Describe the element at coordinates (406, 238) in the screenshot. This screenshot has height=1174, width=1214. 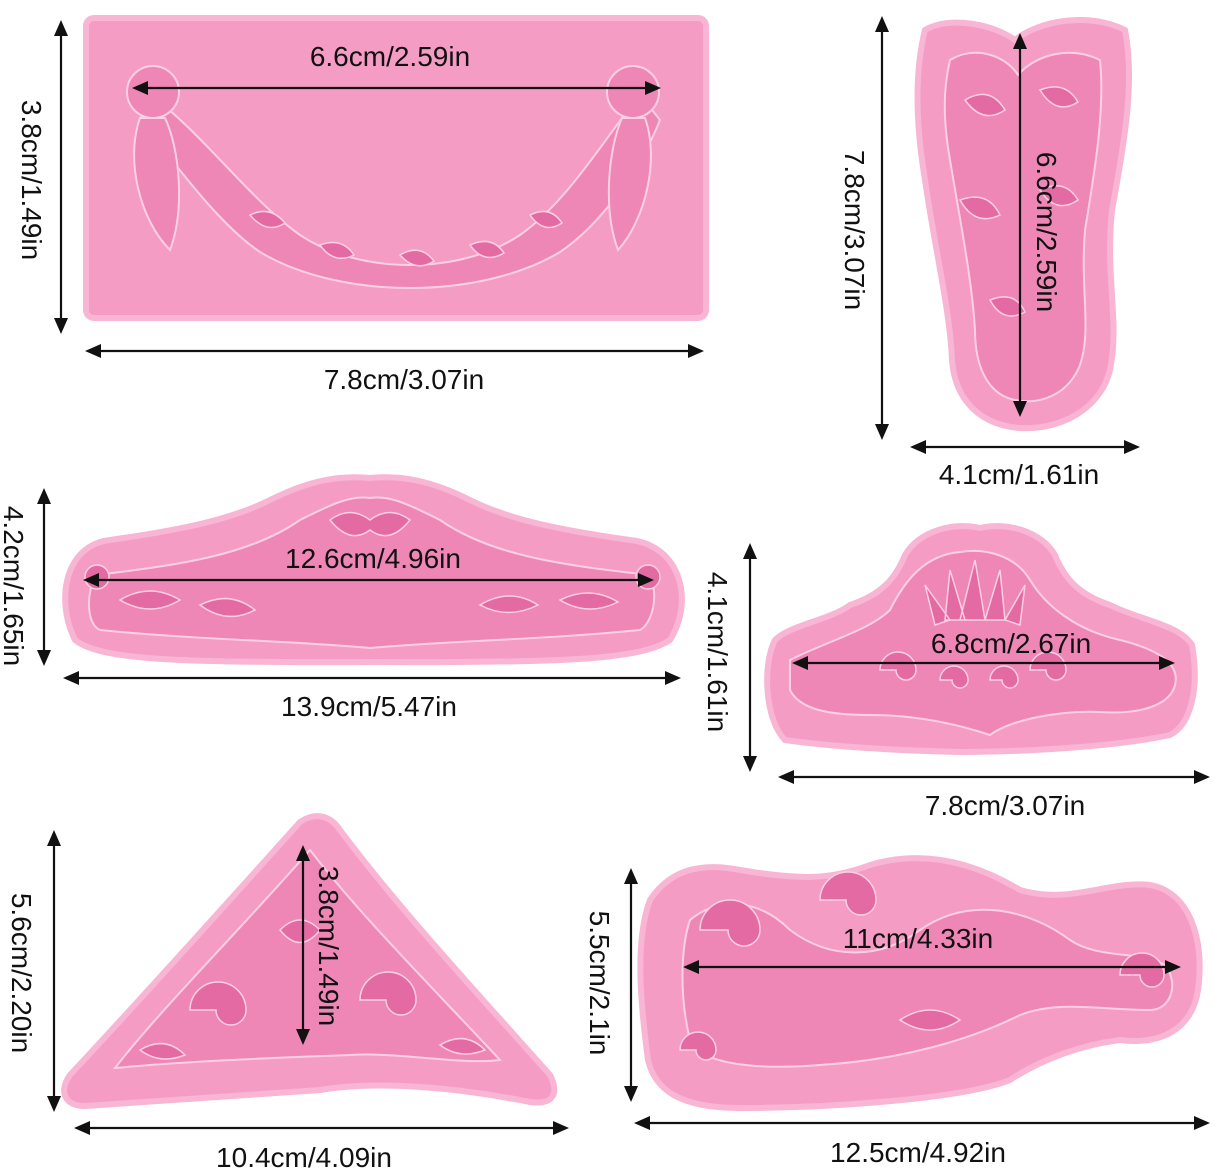
I see `garland-leaf-texture` at that location.